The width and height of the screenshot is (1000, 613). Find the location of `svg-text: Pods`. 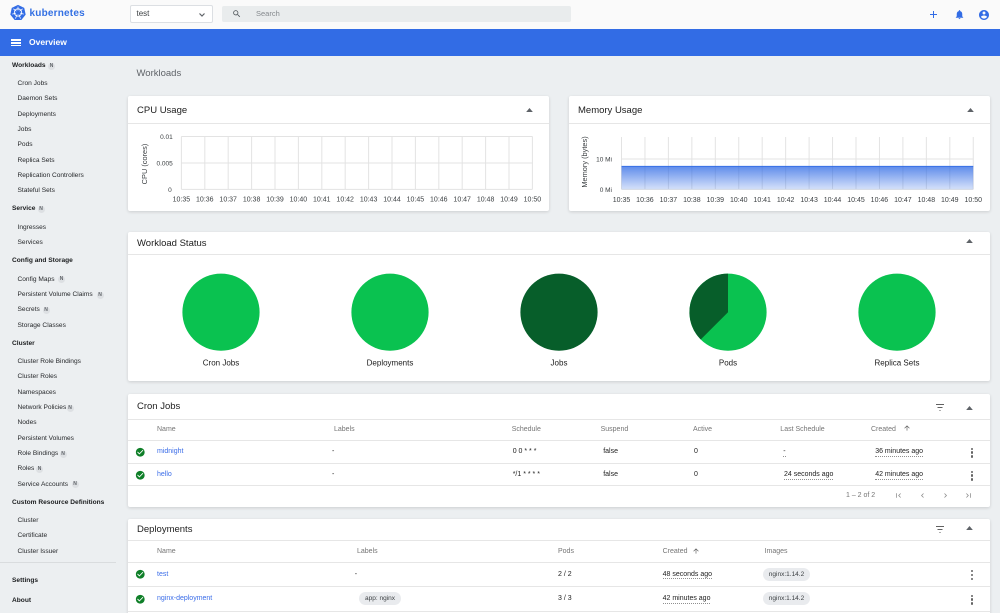

svg-text: Pods is located at coordinates (728, 363).